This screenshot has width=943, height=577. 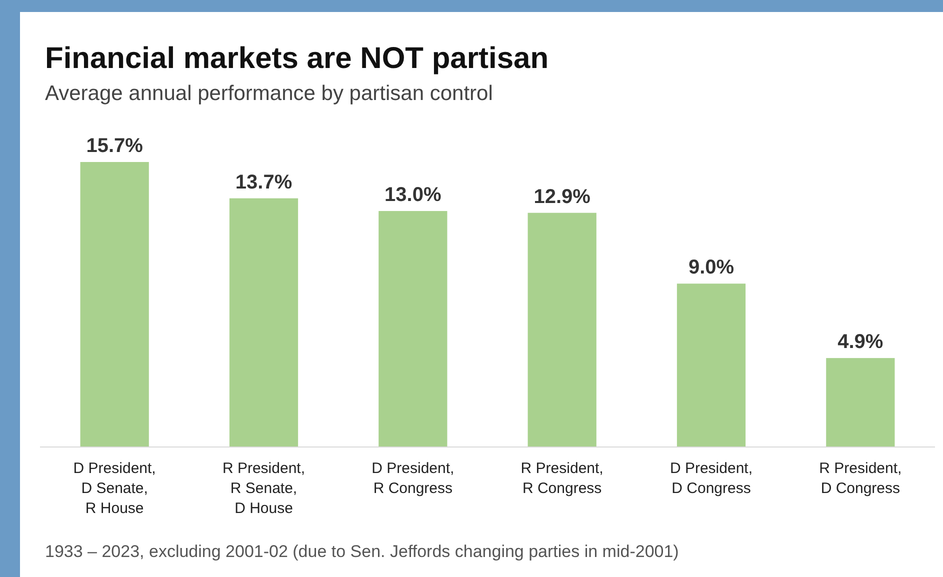 I want to click on text: 1933 – 2023, excluding 2001-02 (due to Sen. Jeffords changing parties in mid-2001), so click(x=362, y=551).